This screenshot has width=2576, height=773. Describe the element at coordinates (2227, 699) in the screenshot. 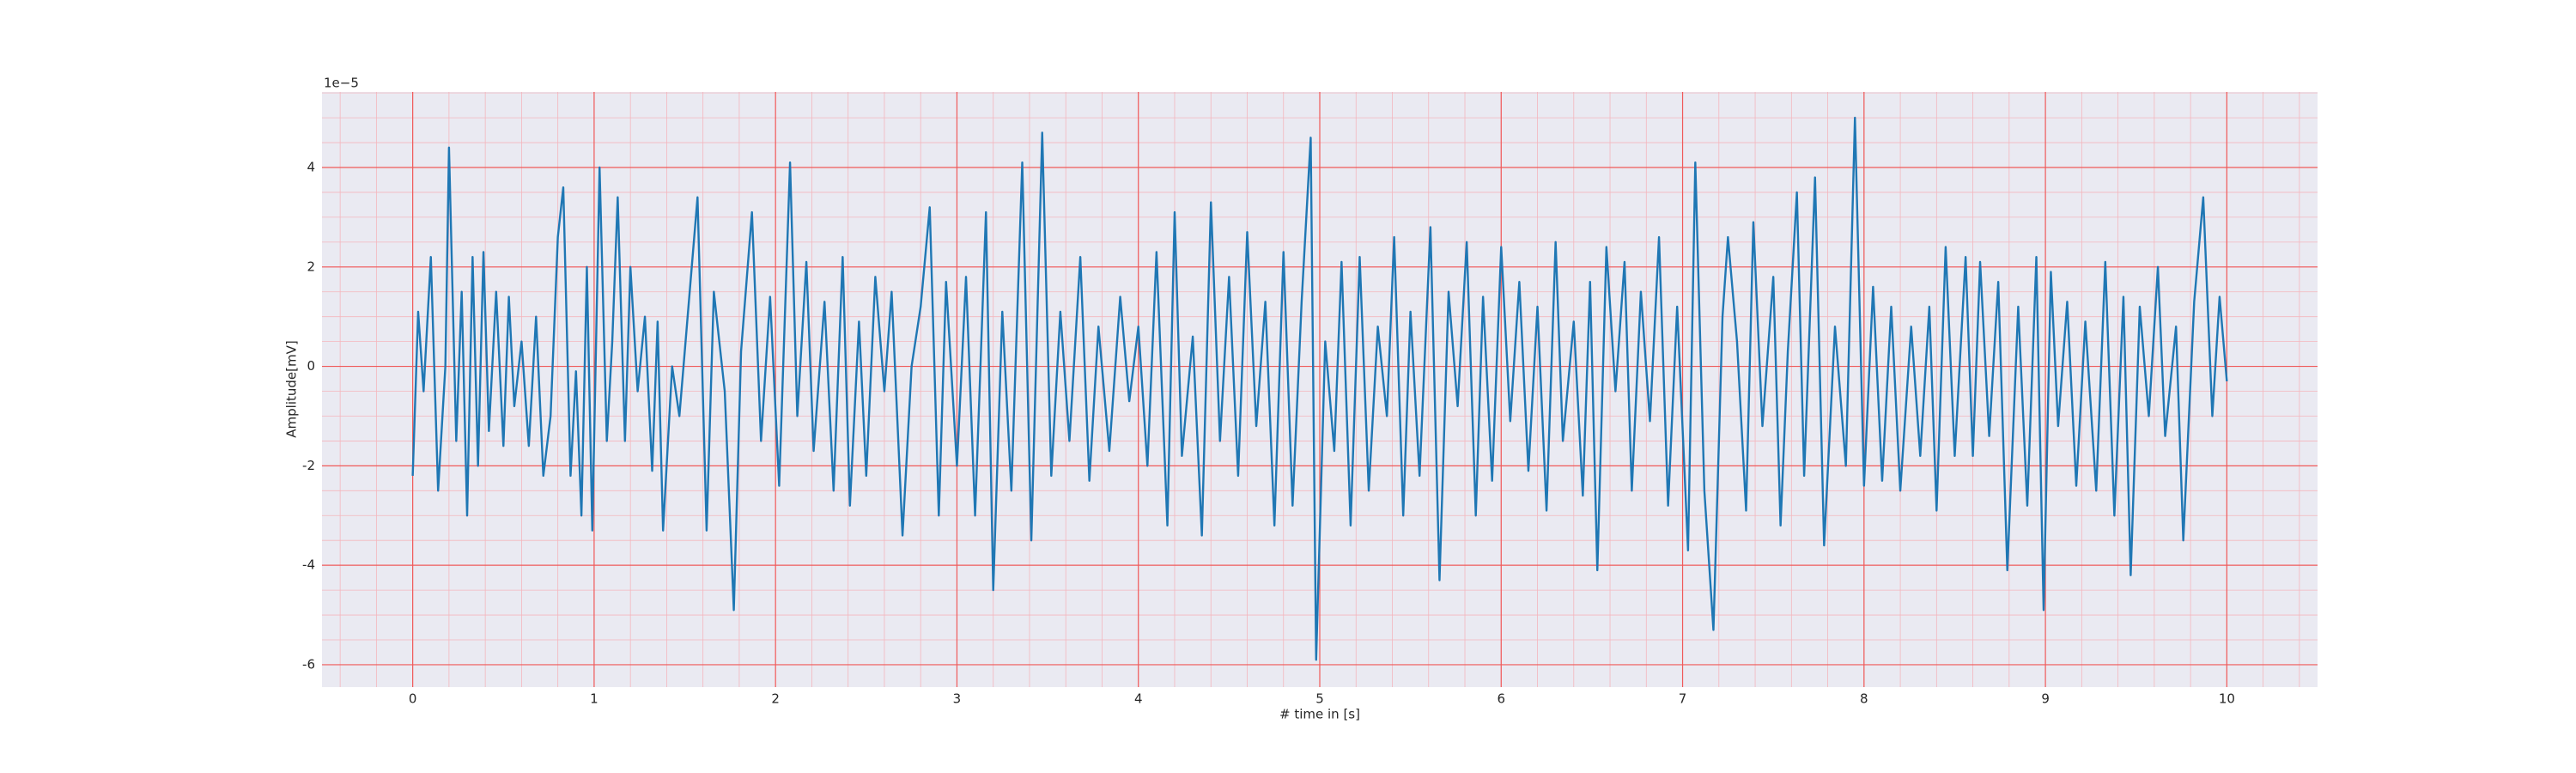

I see `x-tick-label: 10` at that location.